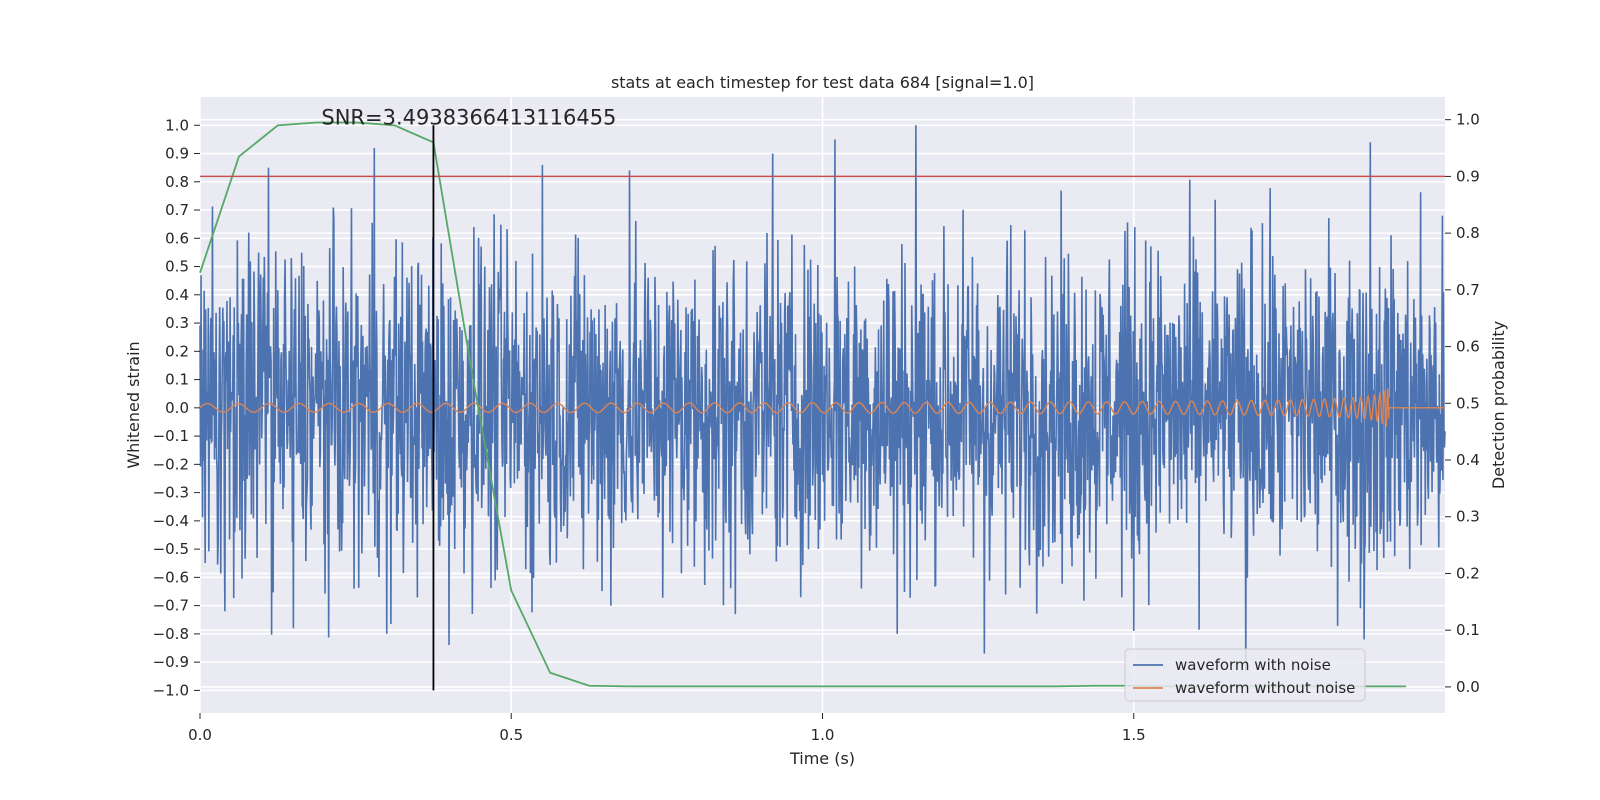 The width and height of the screenshot is (1600, 800). Describe the element at coordinates (177, 380) in the screenshot. I see `y-left-tick-label-9: 0.1` at that location.